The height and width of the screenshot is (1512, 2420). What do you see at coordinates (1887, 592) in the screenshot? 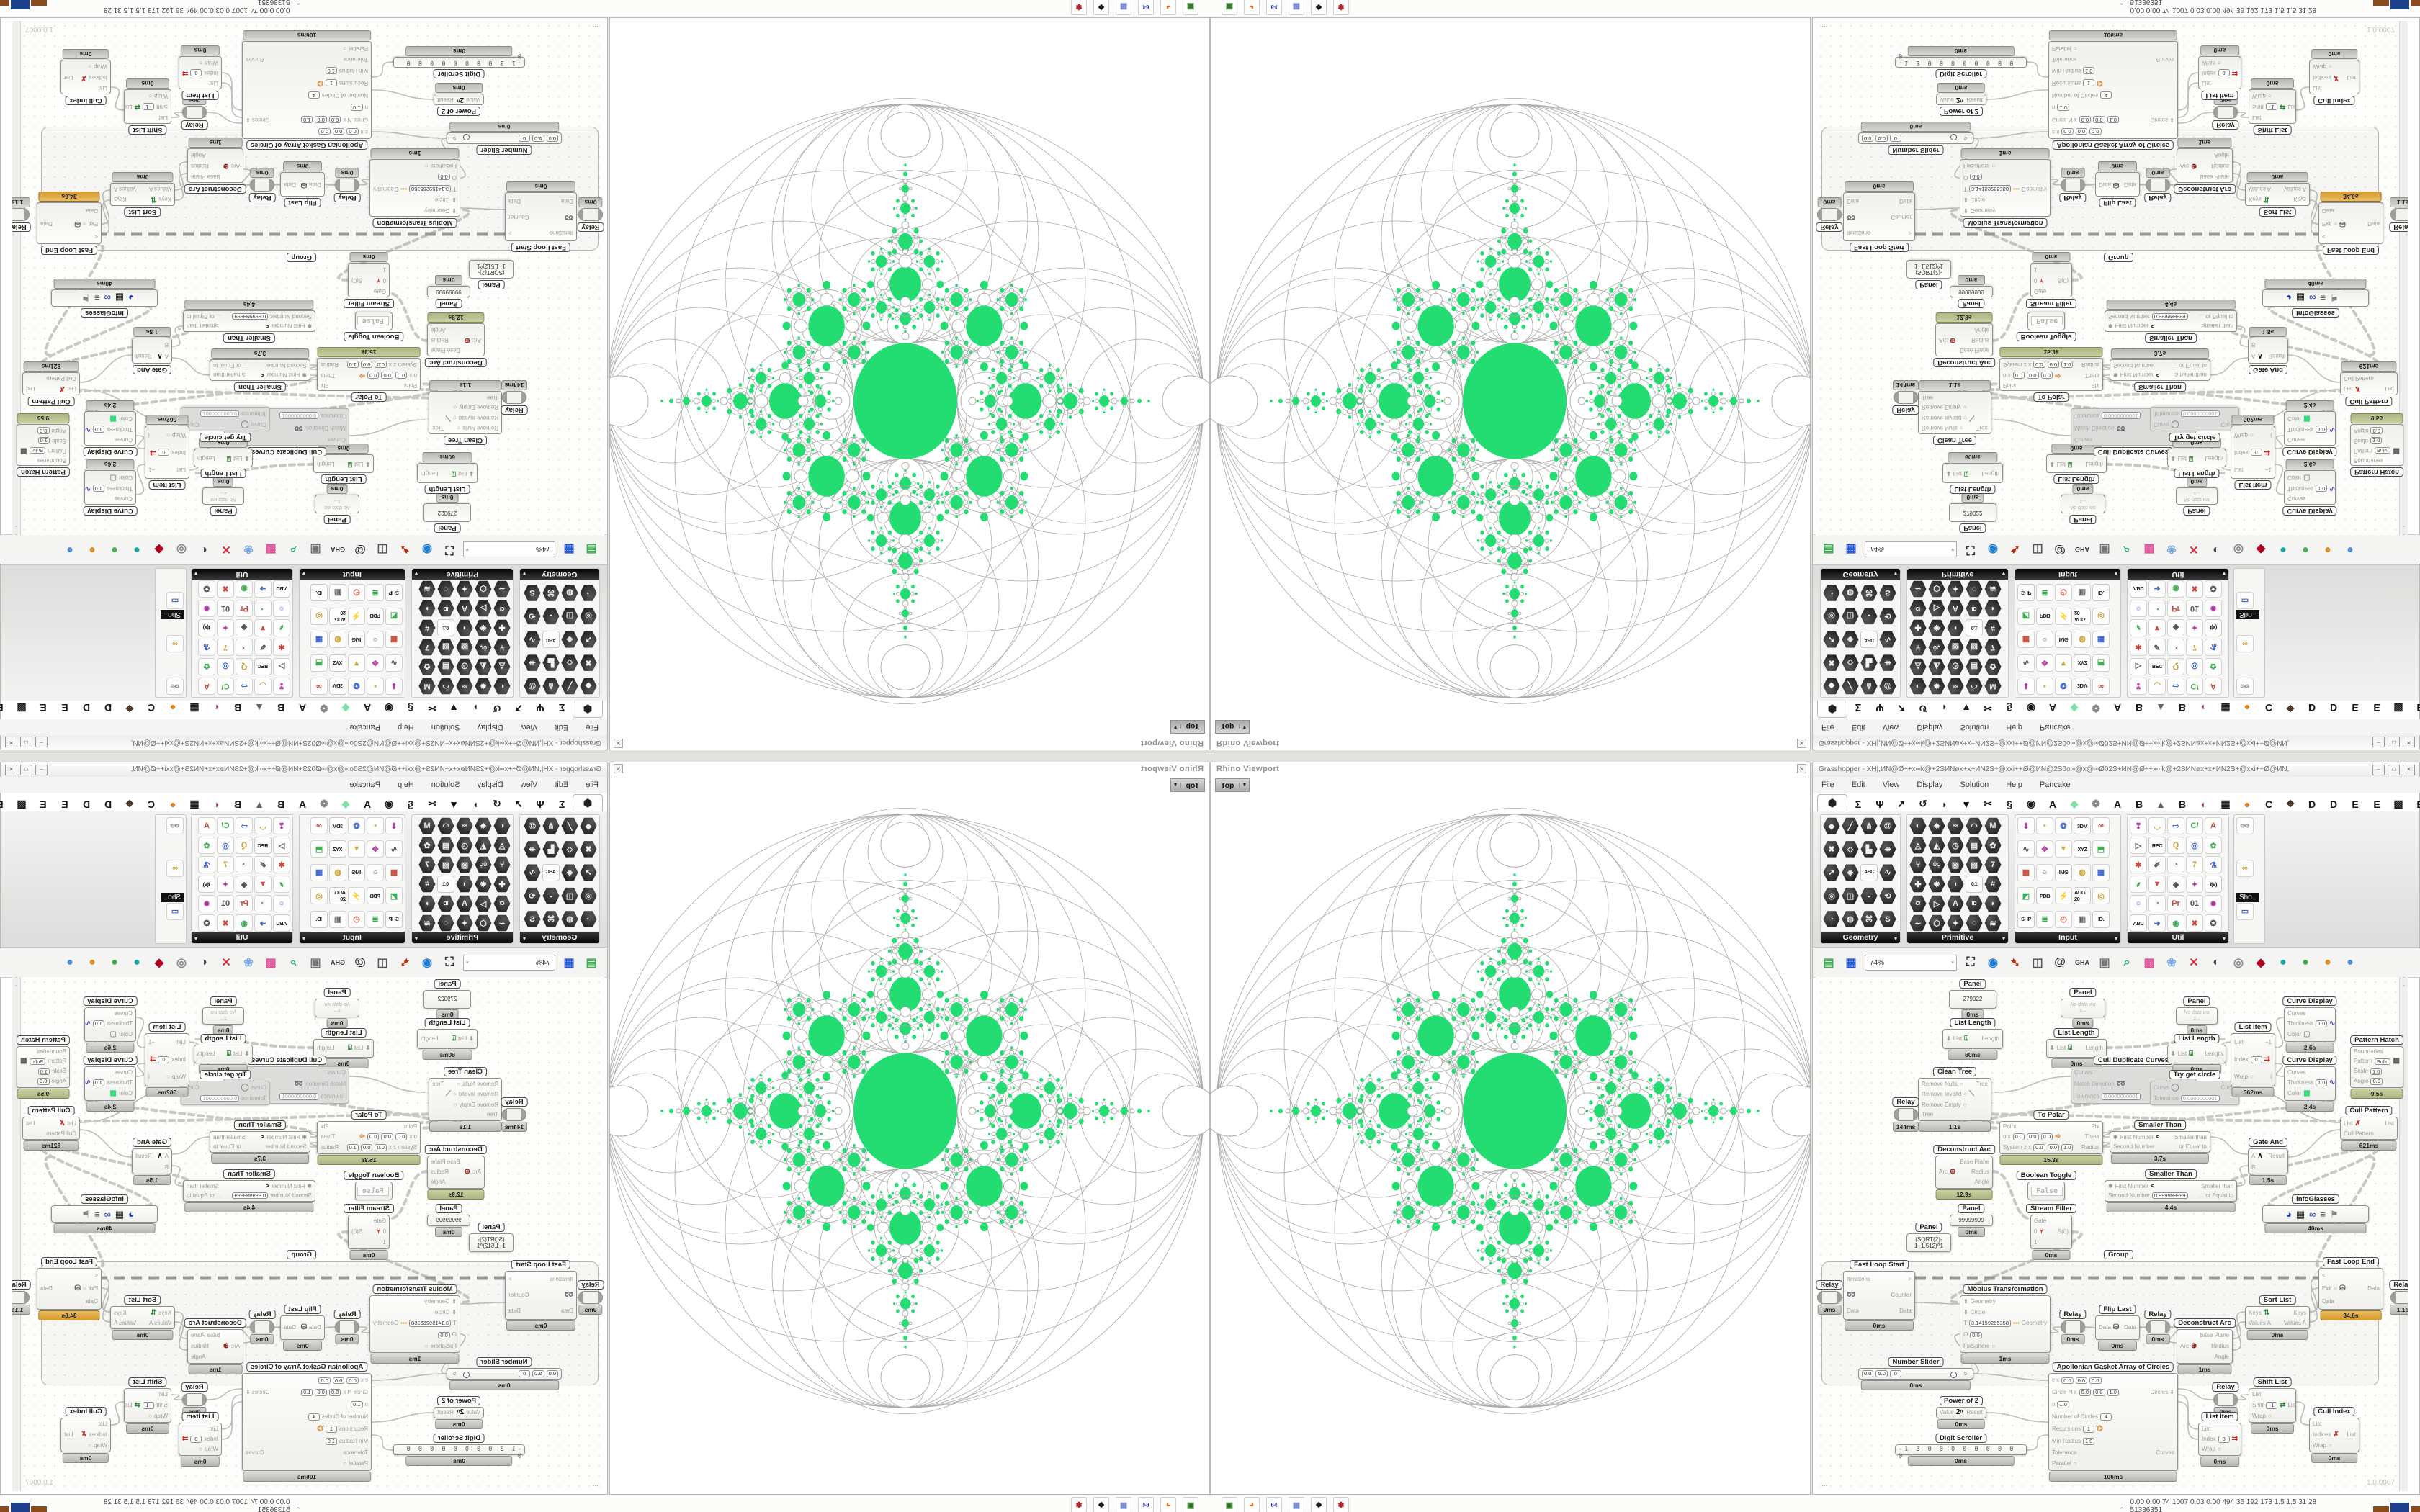
I see `palette-icon: S` at bounding box center [1887, 592].